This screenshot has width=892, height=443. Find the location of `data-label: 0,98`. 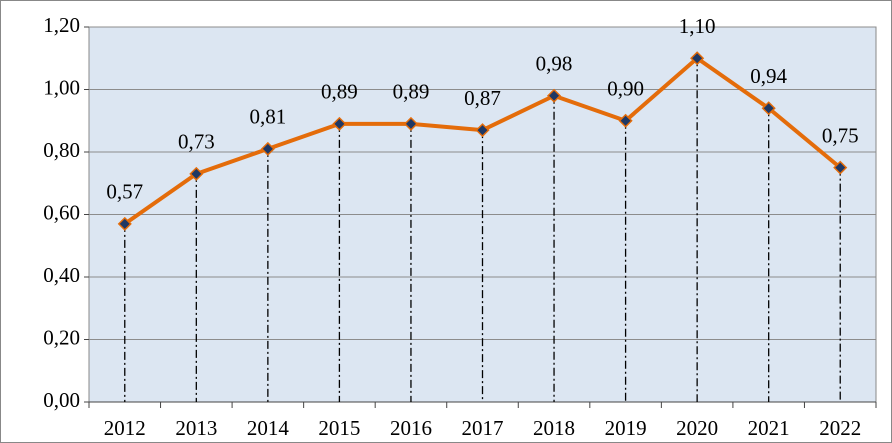

data-label: 0,98 is located at coordinates (554, 64).